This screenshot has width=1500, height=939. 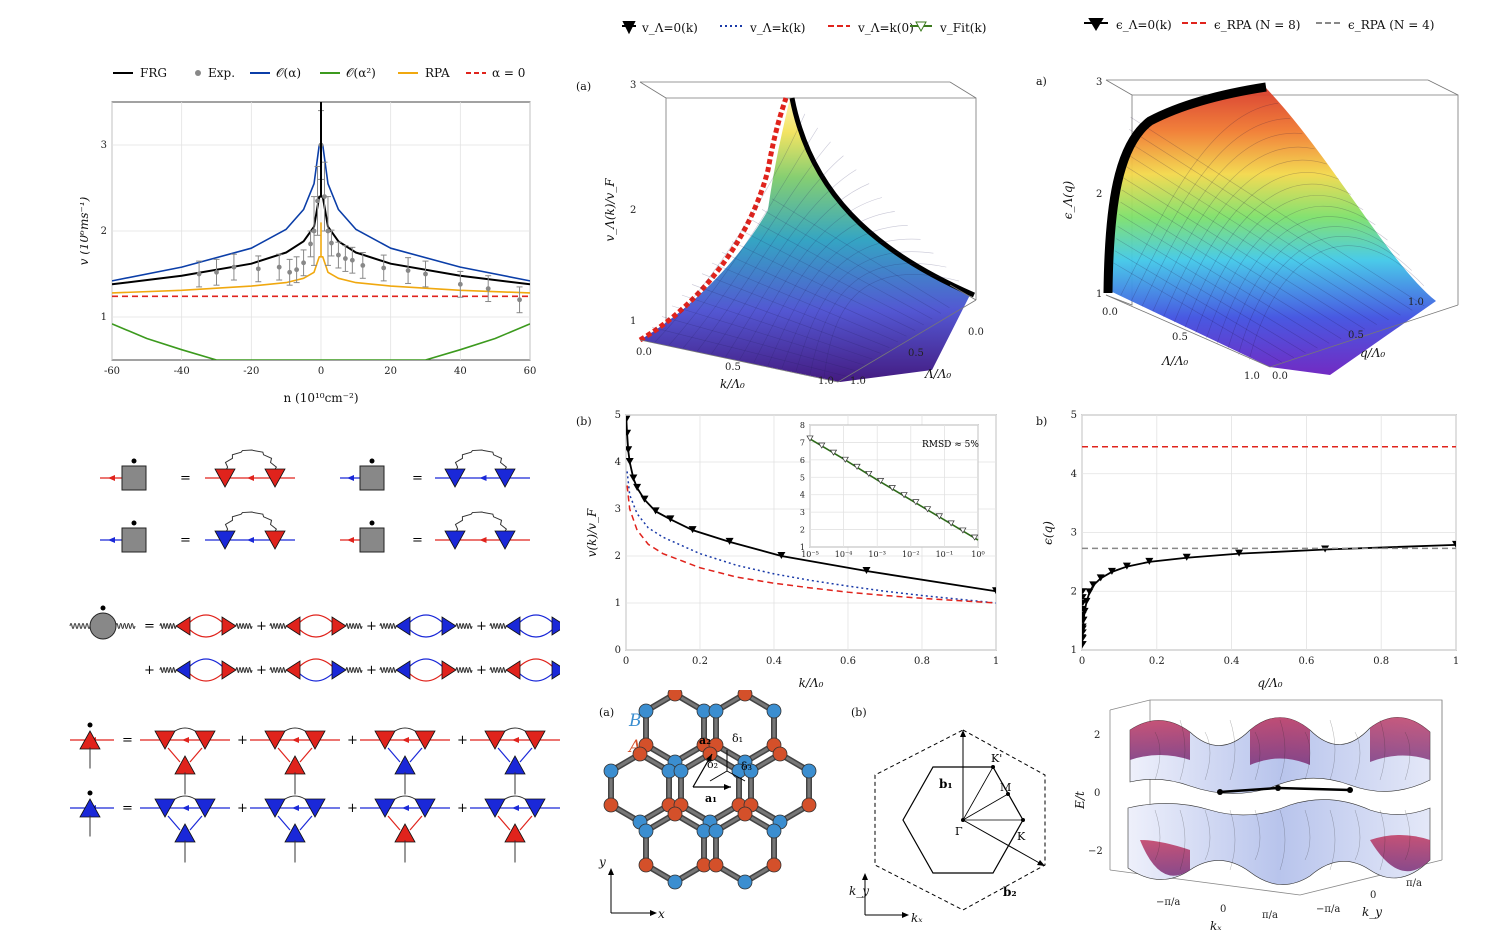 I want to click on epsilon-q-chart: b) 0 0.2 0.4 0.6 0.8 1 1 2 3 4 5 q/Λ₀ ϵ(q), so click(x=1247, y=550).